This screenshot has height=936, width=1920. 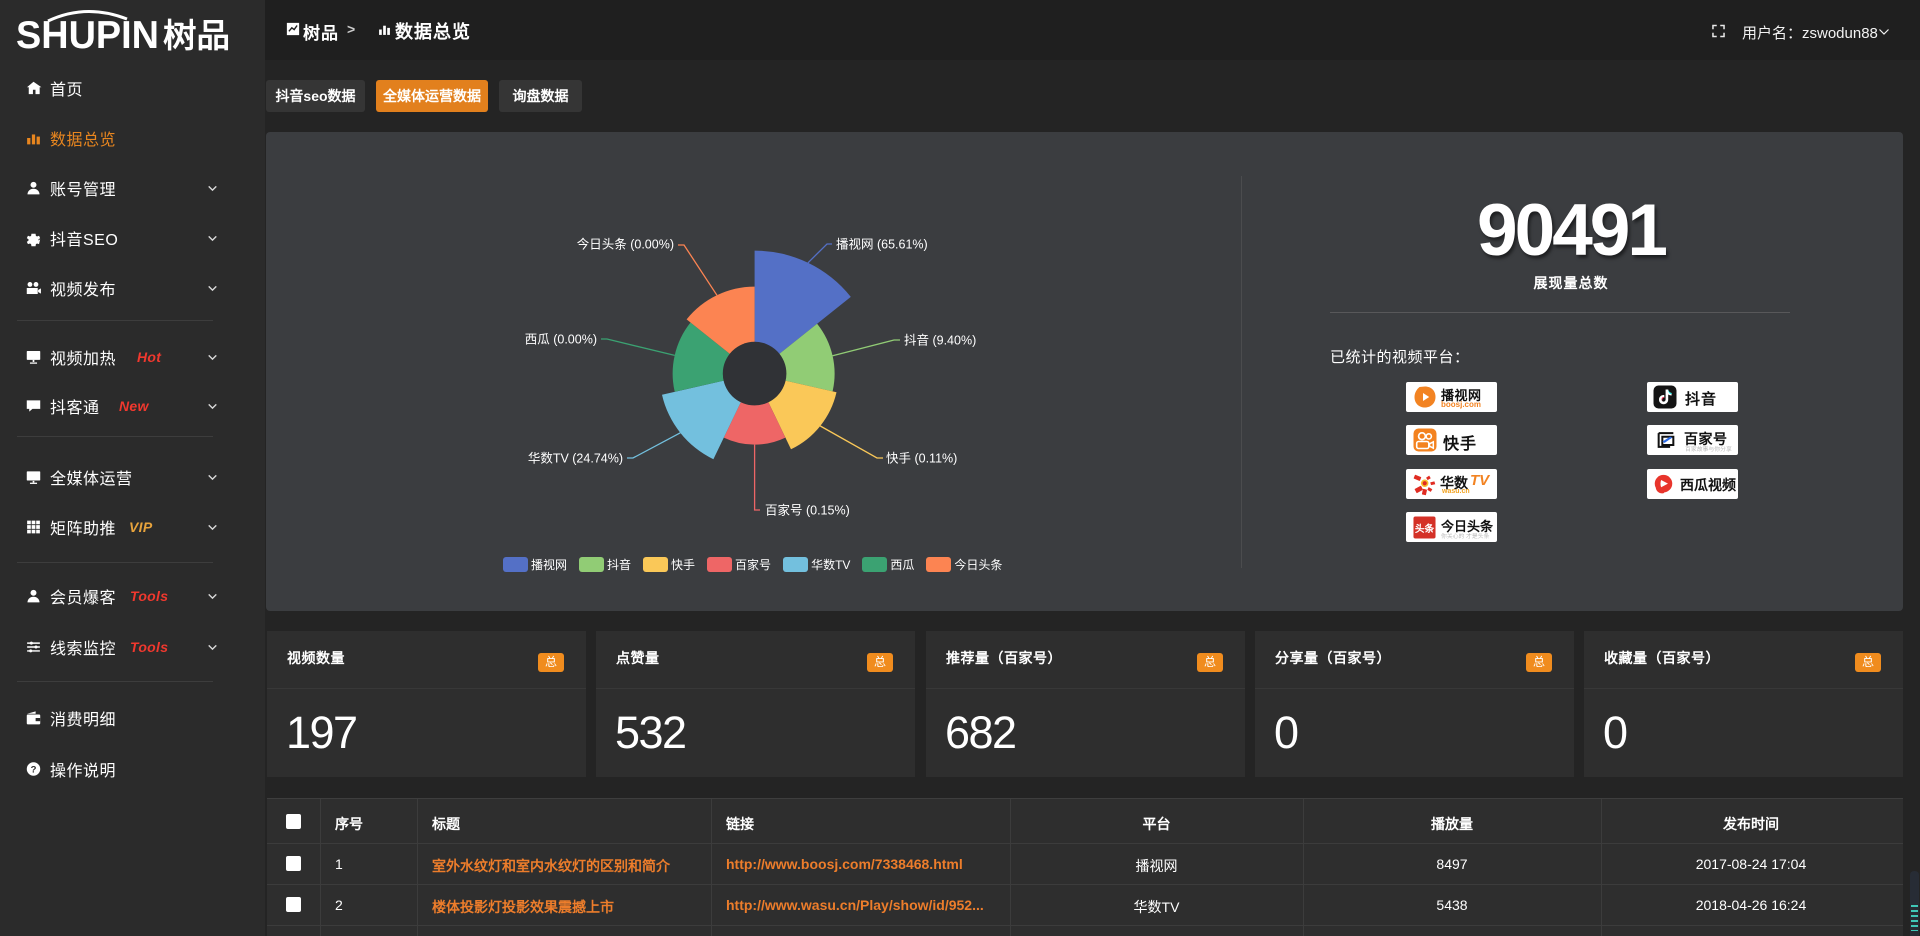 What do you see at coordinates (625, 244) in the screenshot?
I see `svg-text: 今日头条 (0.00%)` at bounding box center [625, 244].